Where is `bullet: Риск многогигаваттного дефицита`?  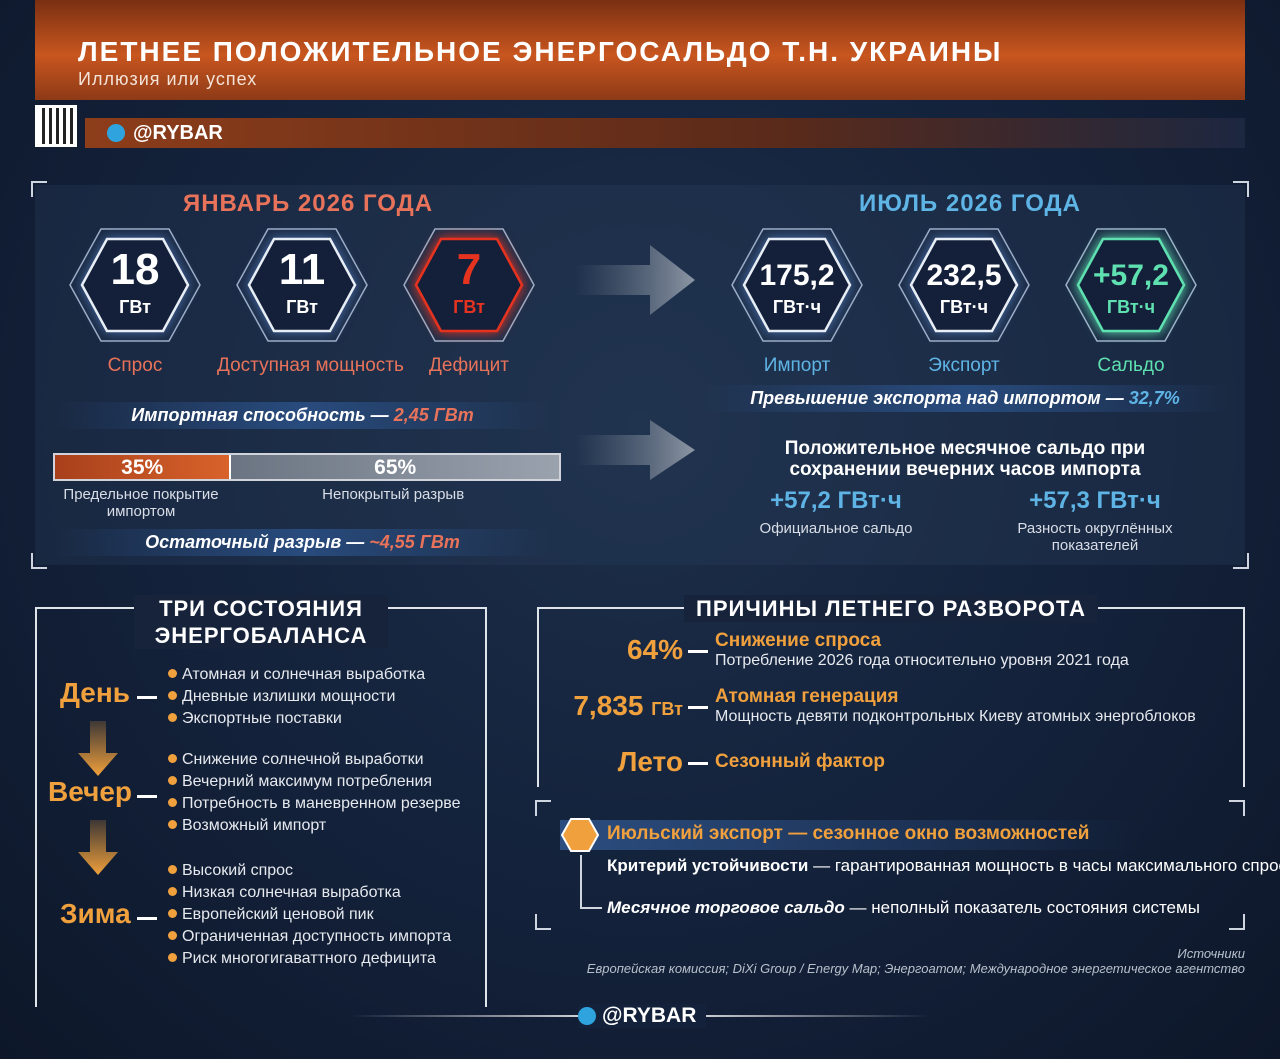
bullet: Риск многогигаваттного дефицита is located at coordinates (302, 959).